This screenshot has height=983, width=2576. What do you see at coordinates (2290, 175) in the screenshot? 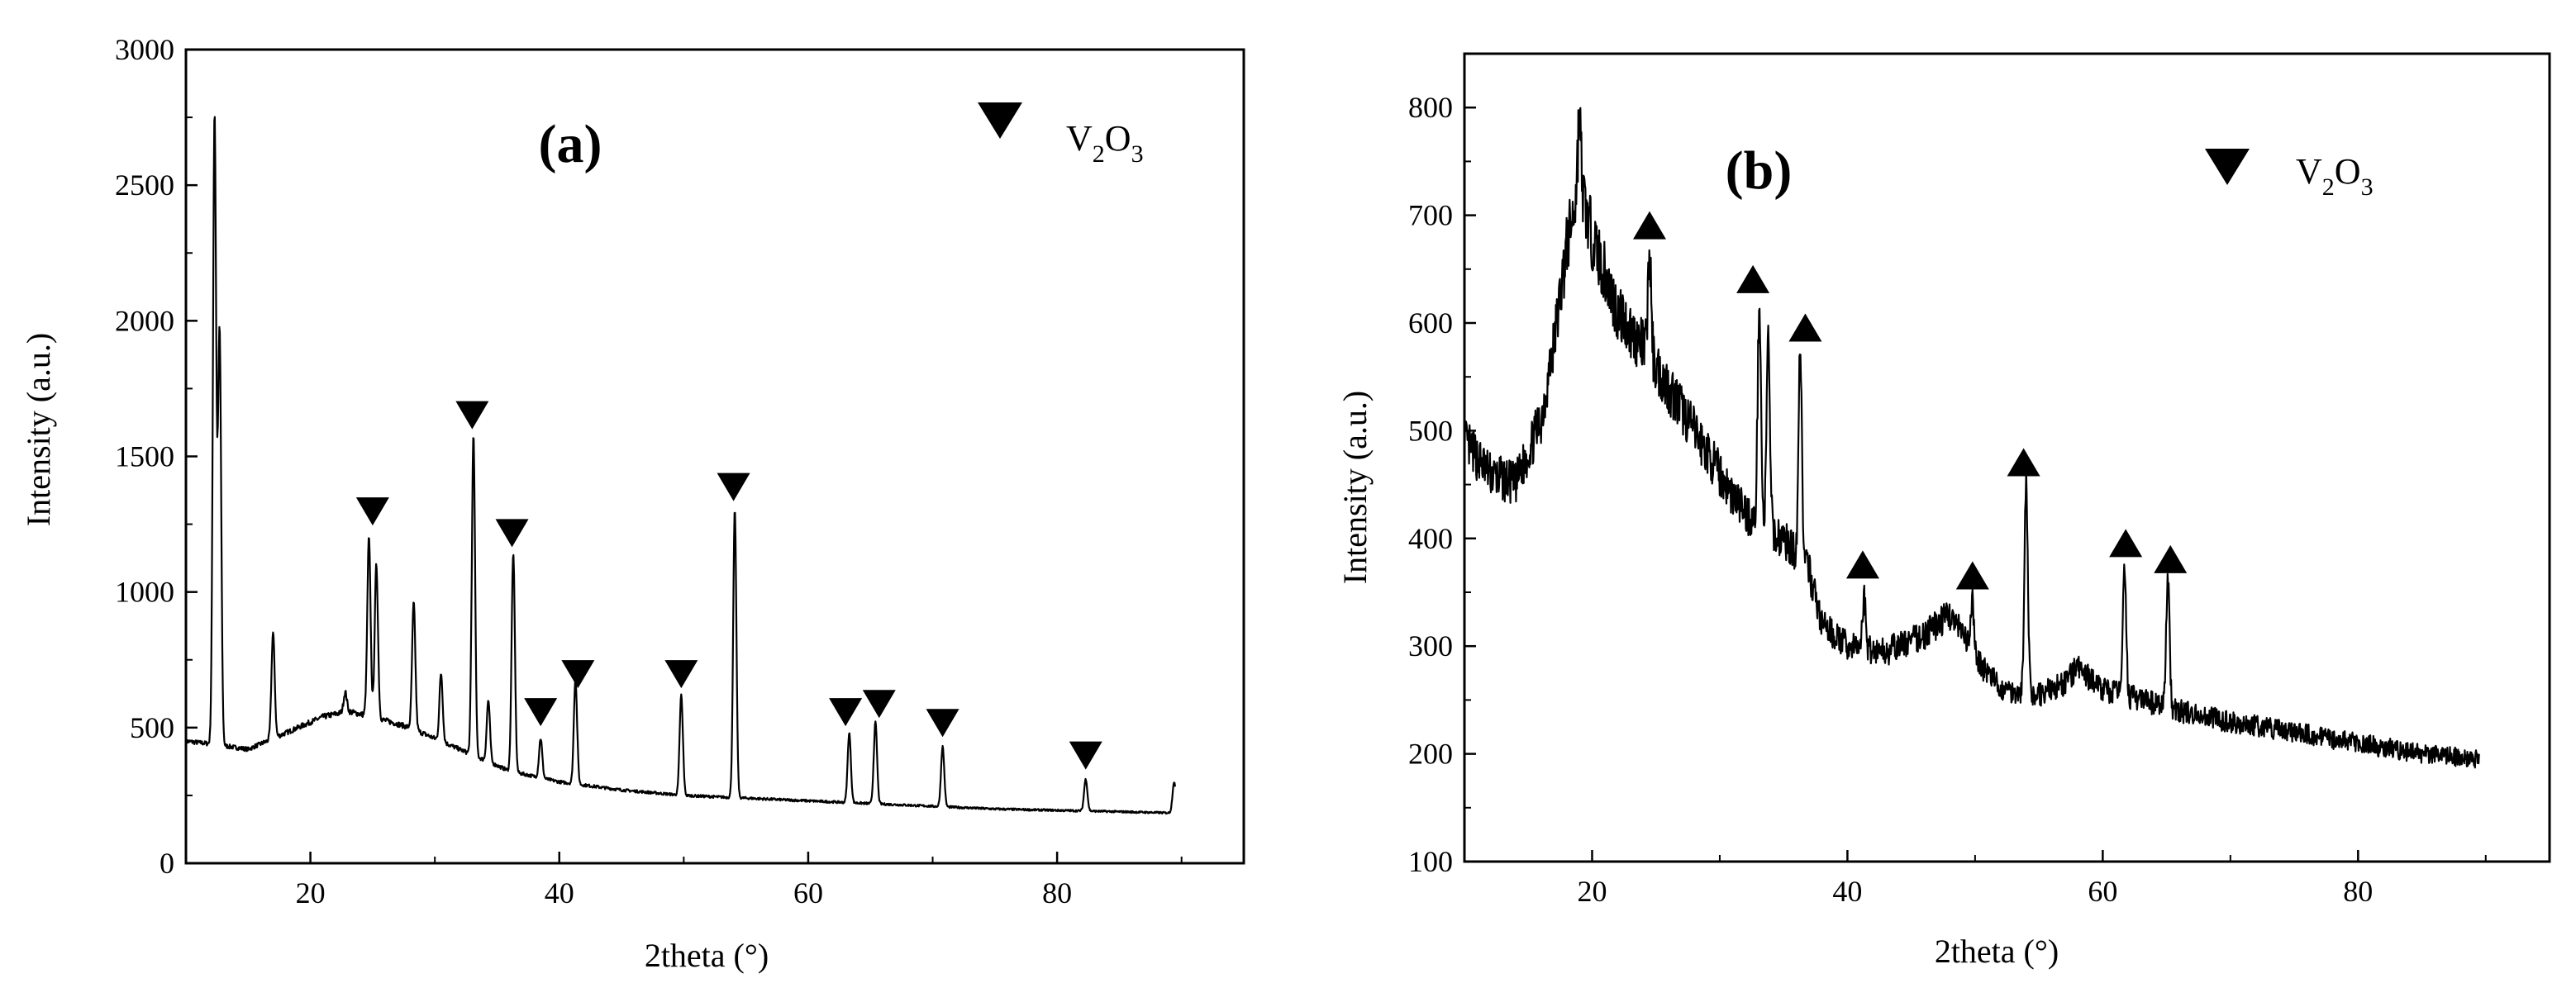
I see `legend-b: V2O3` at bounding box center [2290, 175].